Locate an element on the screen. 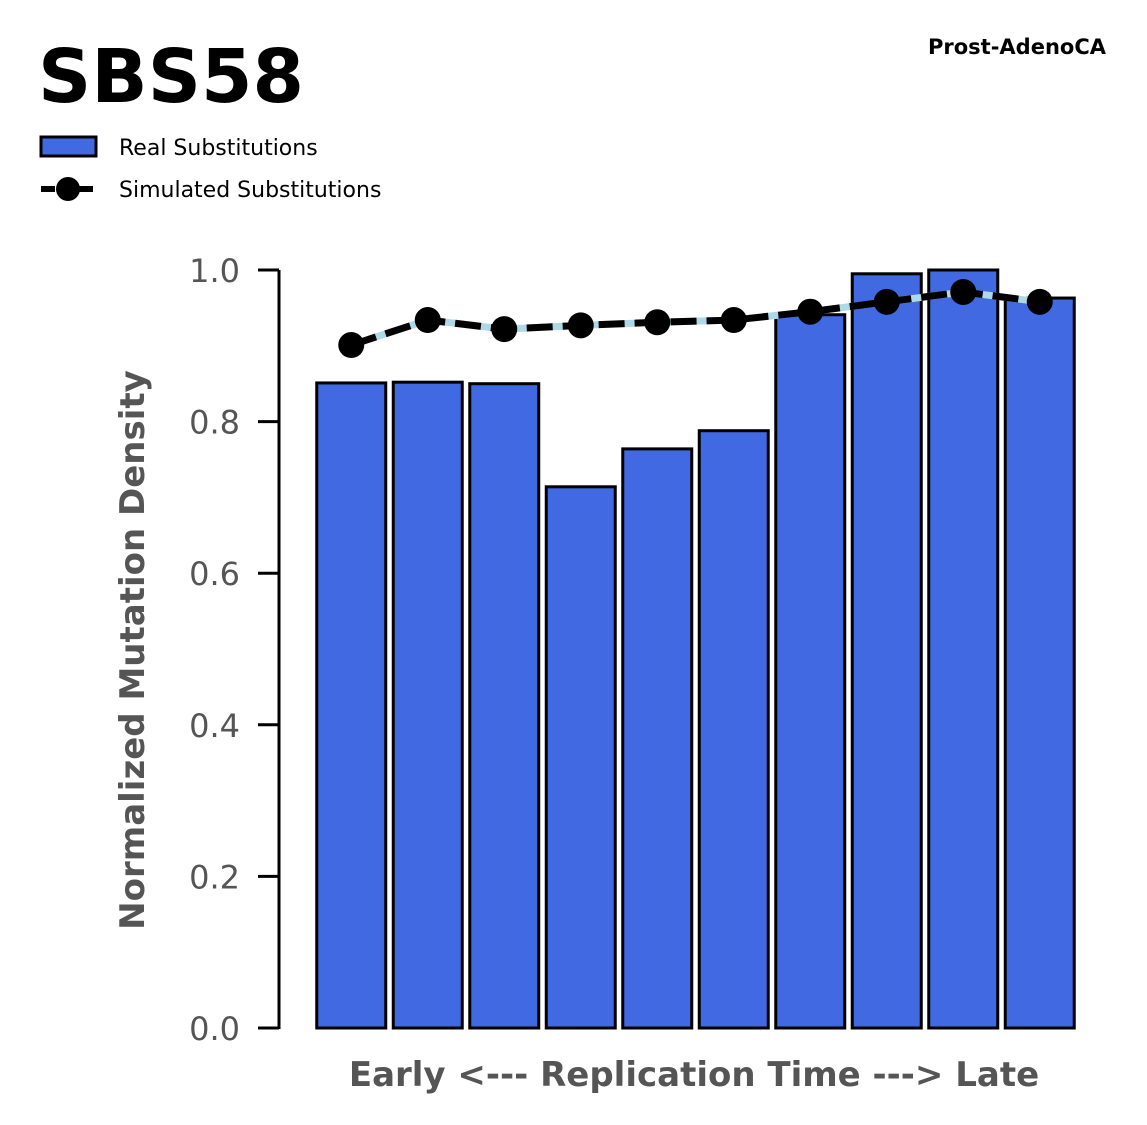 The image size is (1147, 1125). chart-title: SBS58 is located at coordinates (171, 77).